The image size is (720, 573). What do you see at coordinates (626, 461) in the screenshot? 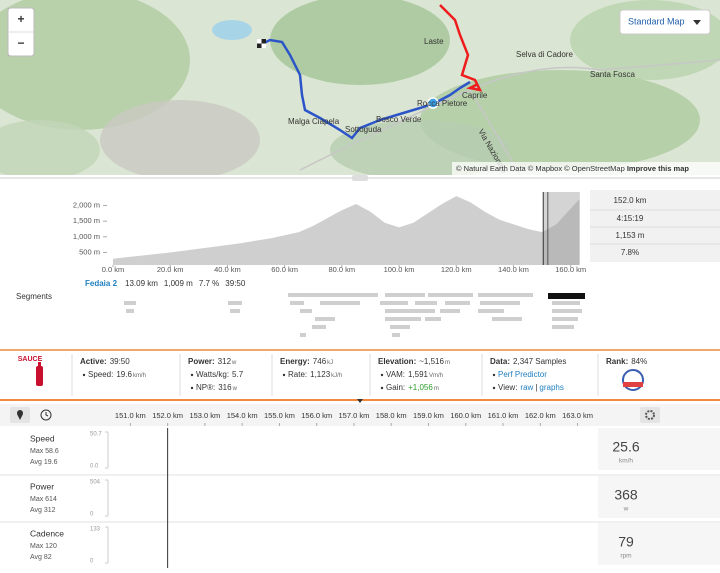
I see `stream-unit: km/h` at bounding box center [626, 461].